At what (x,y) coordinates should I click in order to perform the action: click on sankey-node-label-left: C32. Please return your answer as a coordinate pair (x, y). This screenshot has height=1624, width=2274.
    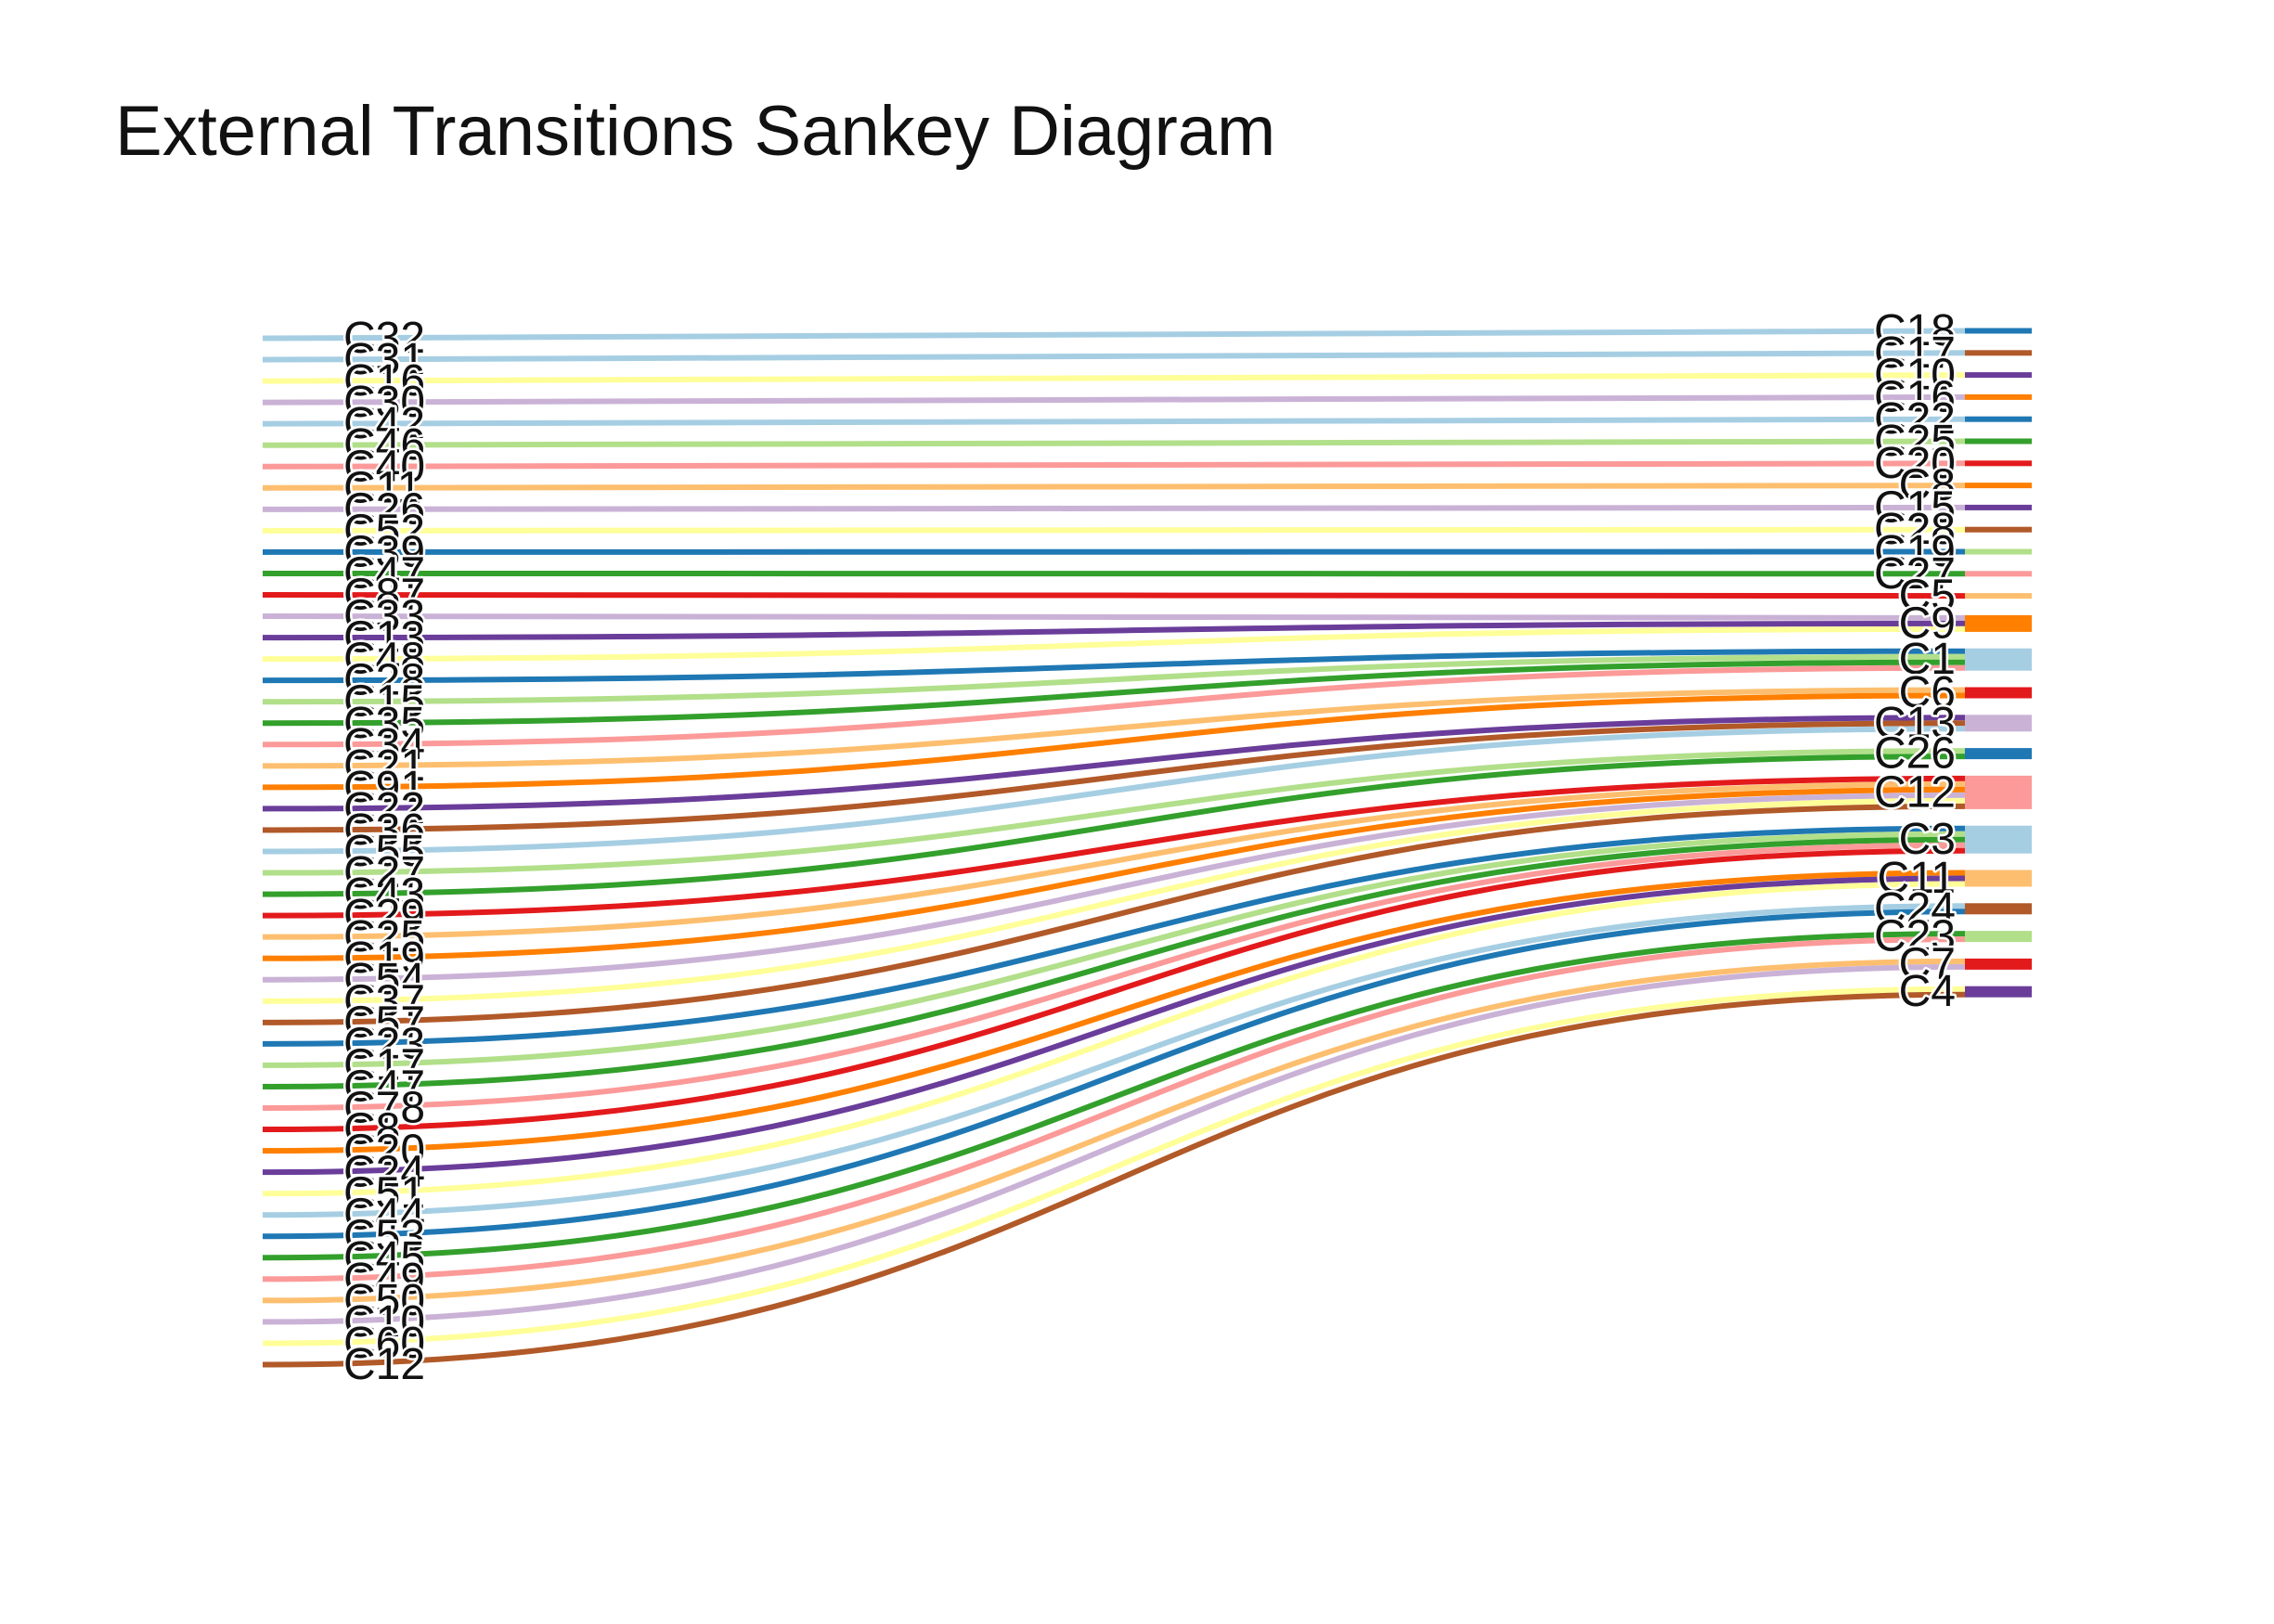
    Looking at the image, I should click on (384, 339).